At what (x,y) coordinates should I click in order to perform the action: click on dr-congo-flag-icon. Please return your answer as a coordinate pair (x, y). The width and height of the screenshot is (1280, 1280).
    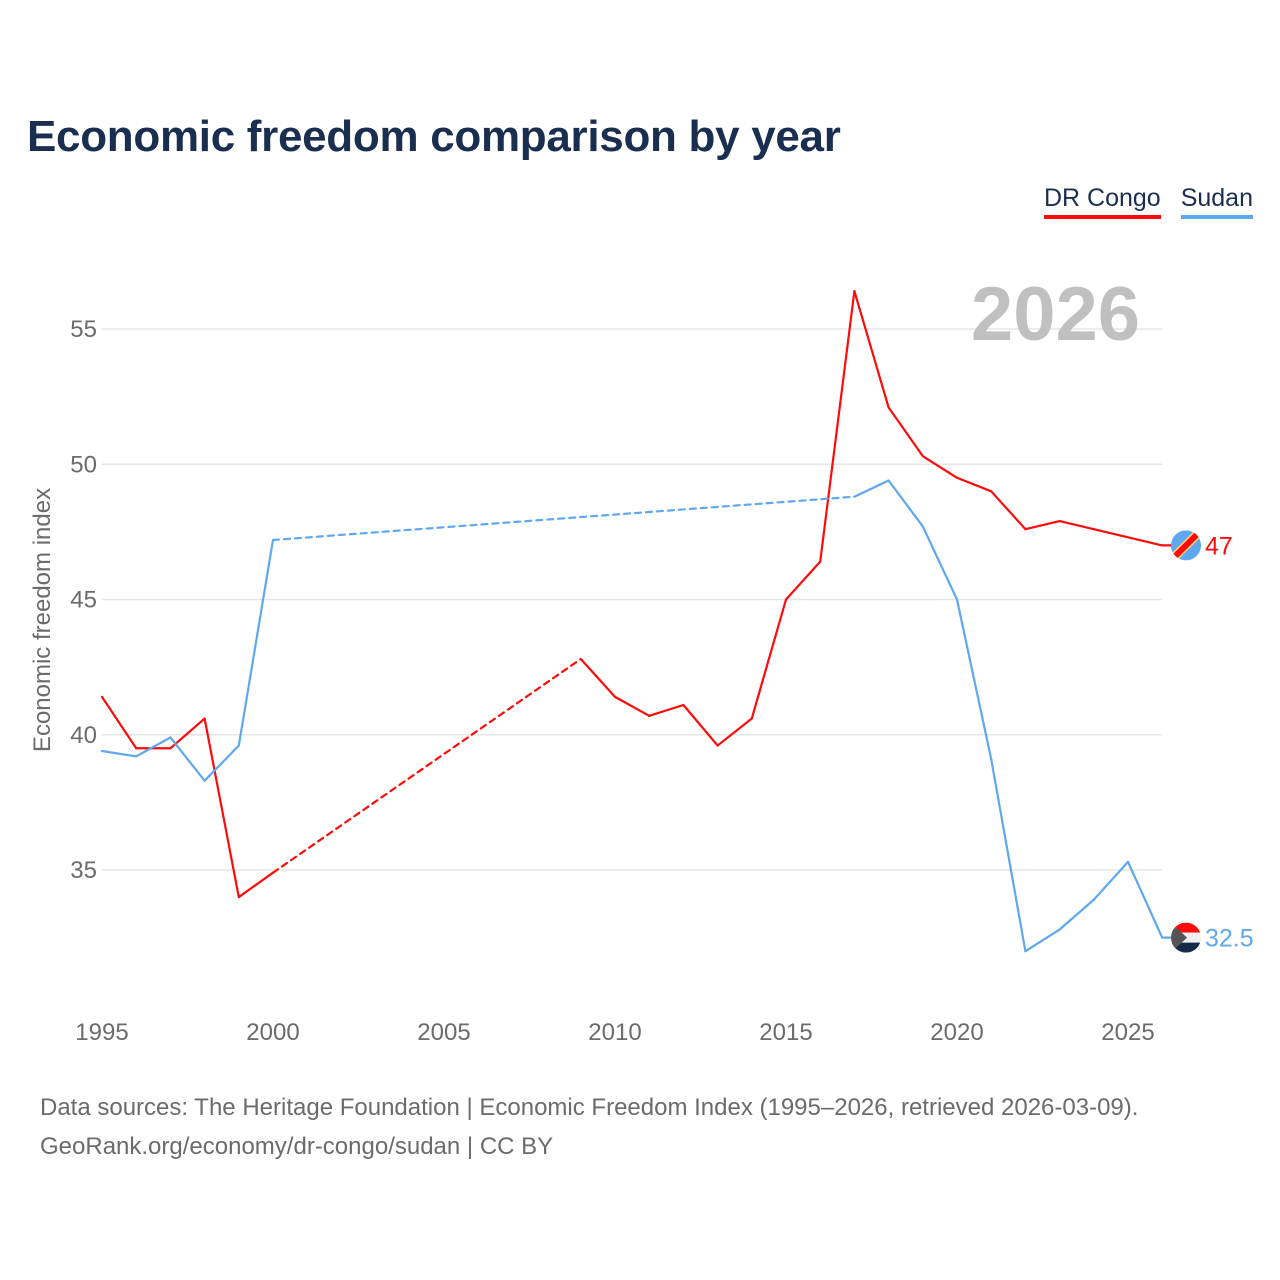
    Looking at the image, I should click on (1186, 545).